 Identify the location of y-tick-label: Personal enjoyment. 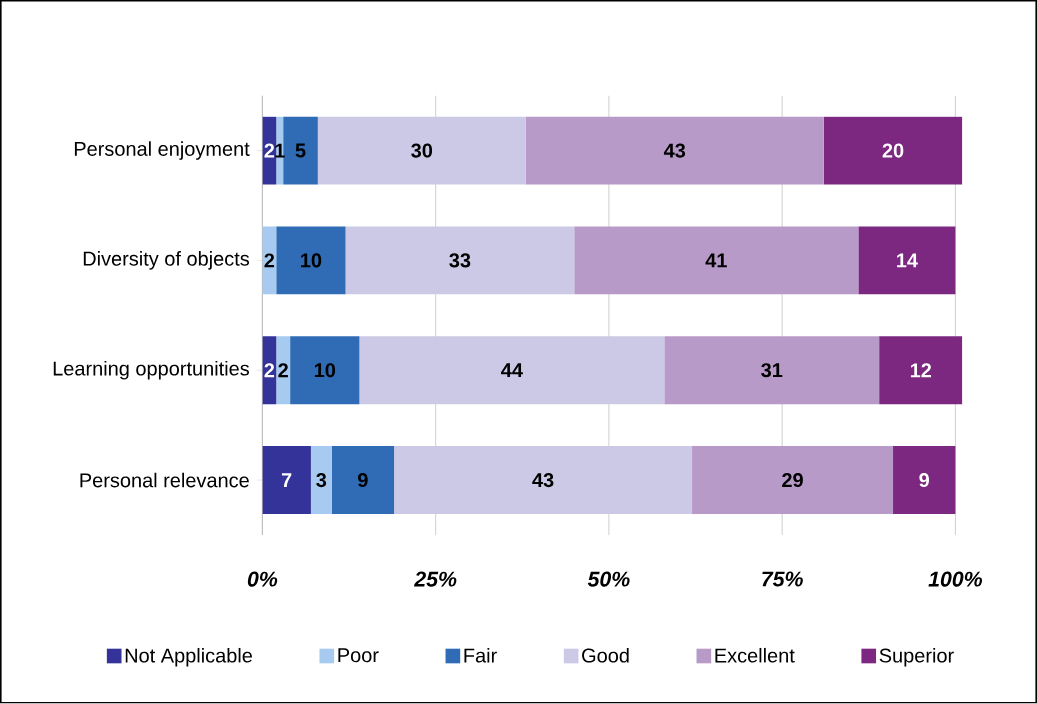
(162, 151).